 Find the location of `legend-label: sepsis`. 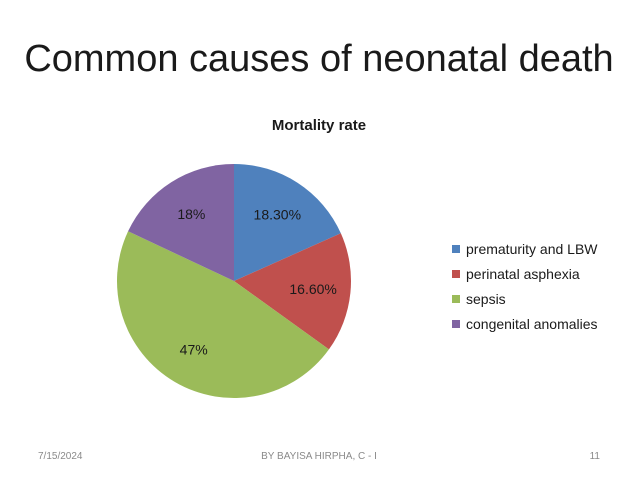

legend-label: sepsis is located at coordinates (486, 298).